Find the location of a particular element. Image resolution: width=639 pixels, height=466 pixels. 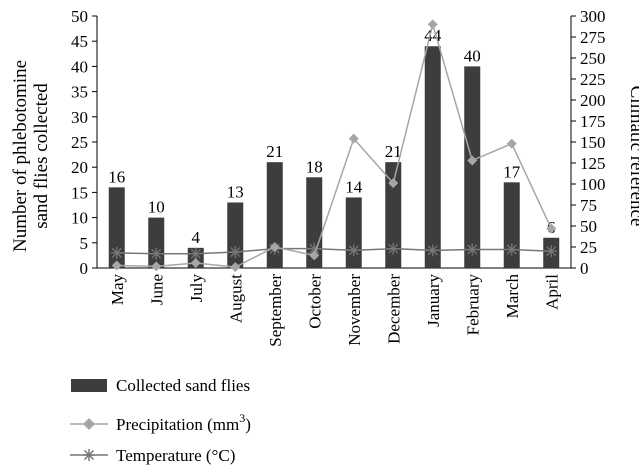

category-label: April is located at coordinates (551, 292).